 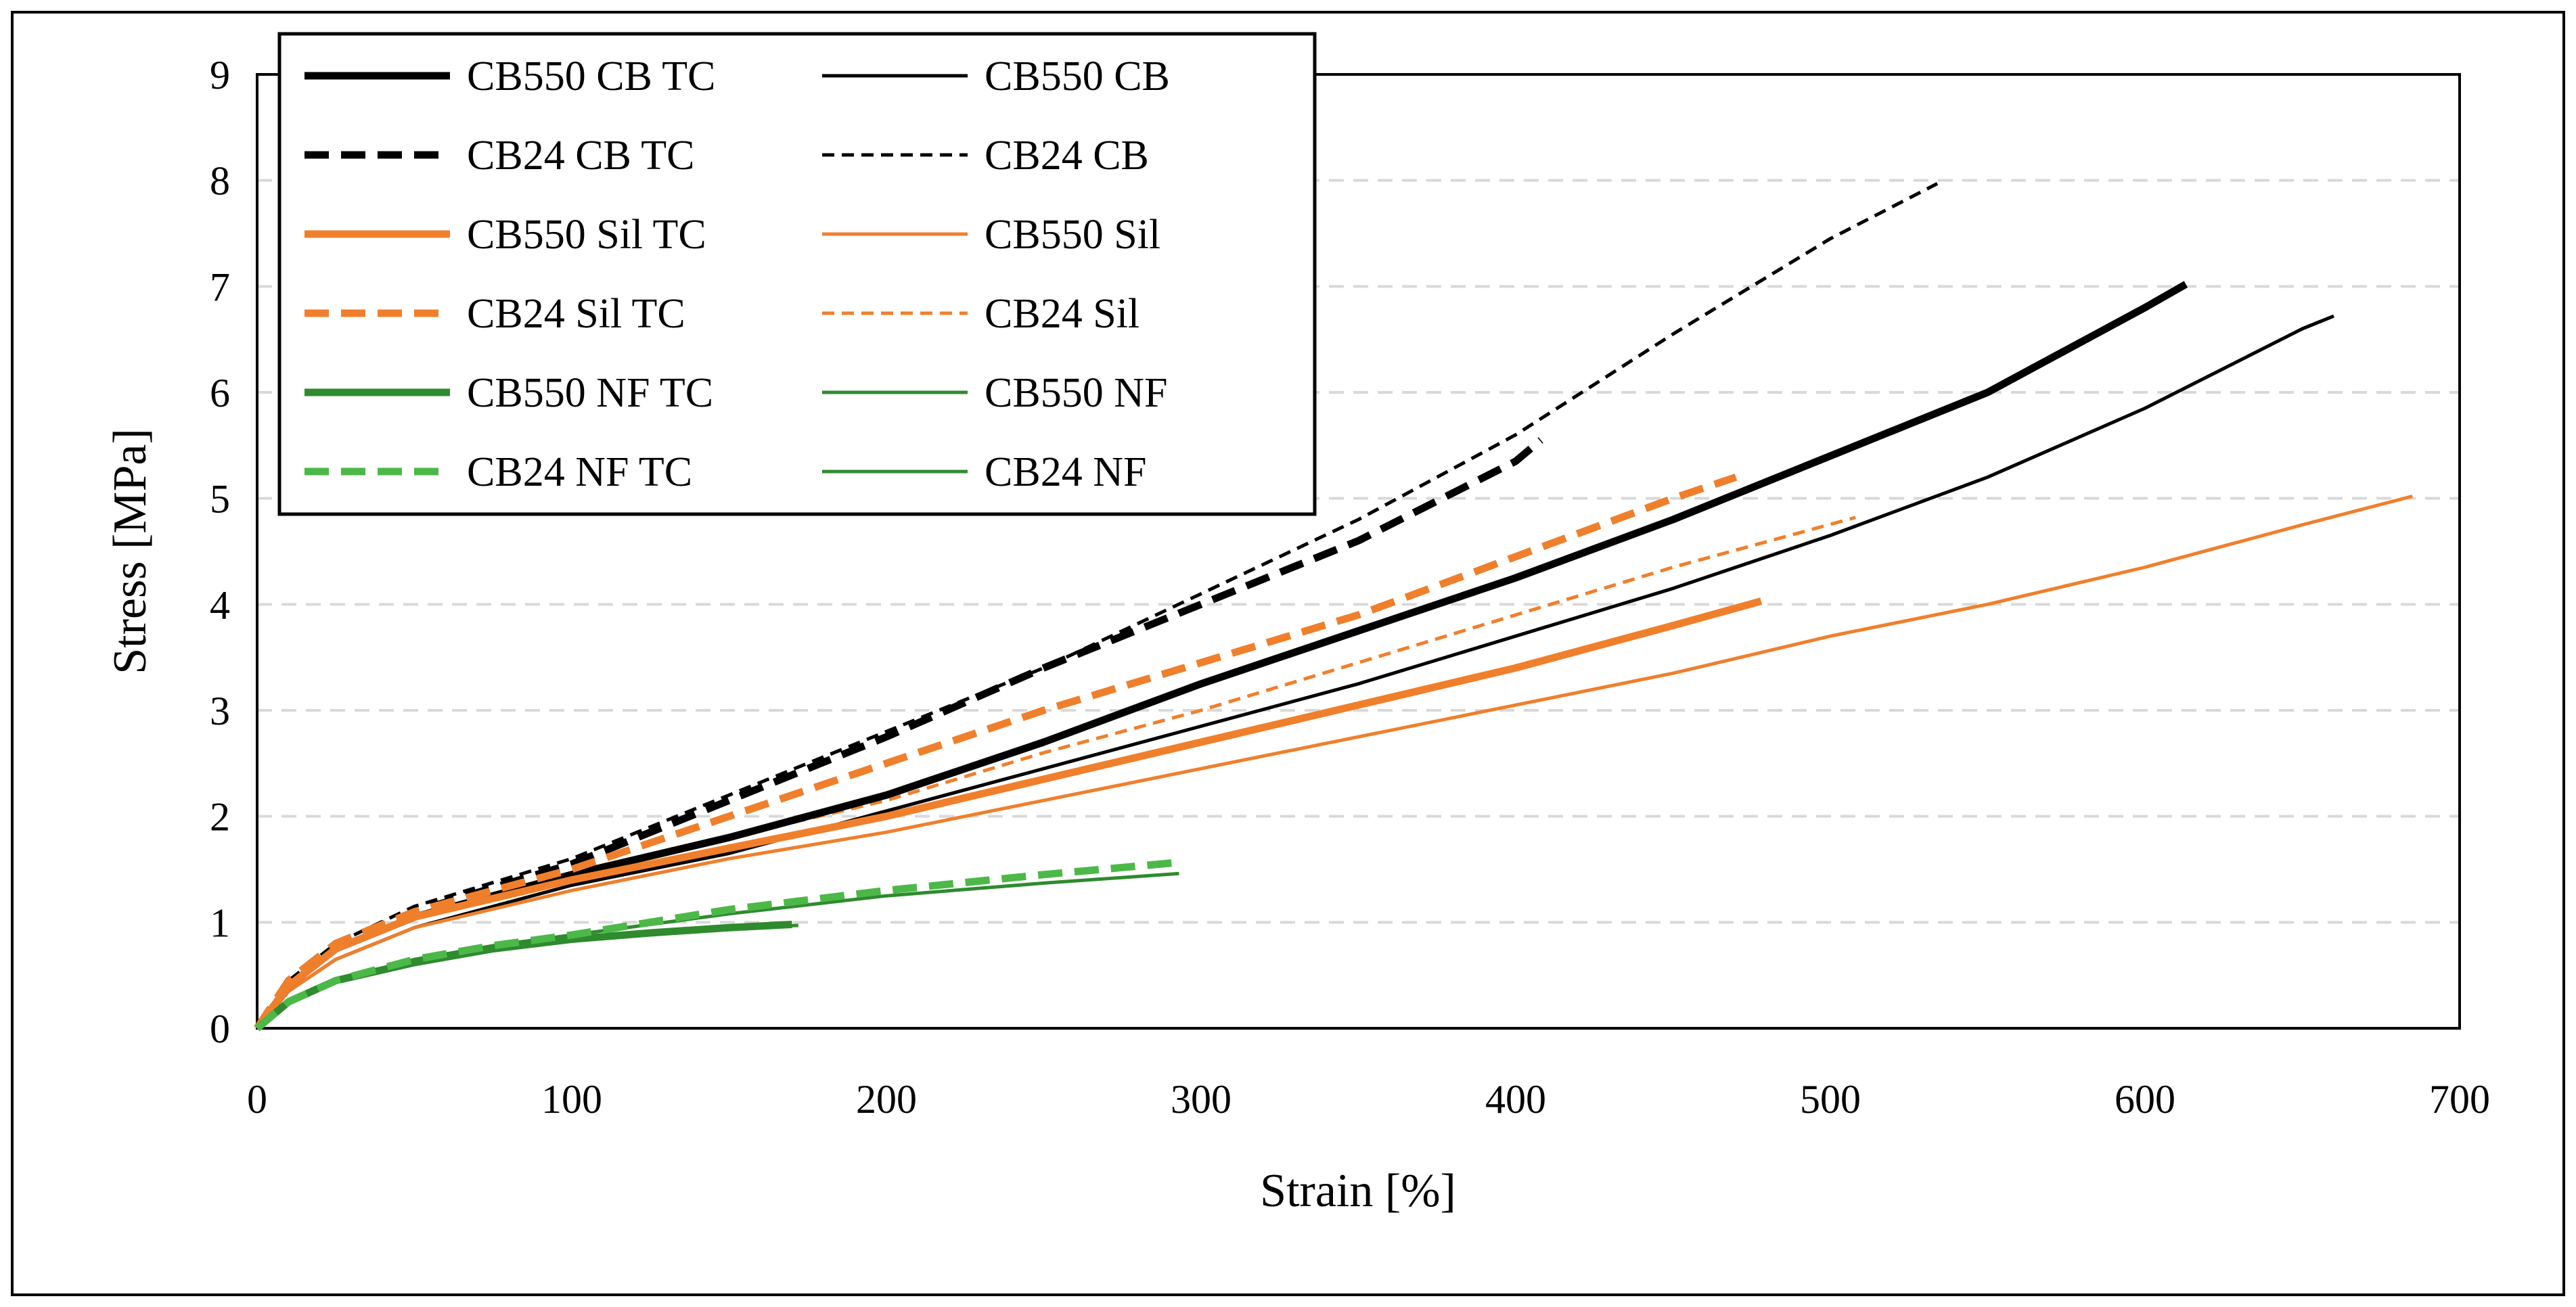 I want to click on y-tick-labels: 0 1 2 3 4 5 6 7 8 9, so click(x=220, y=552).